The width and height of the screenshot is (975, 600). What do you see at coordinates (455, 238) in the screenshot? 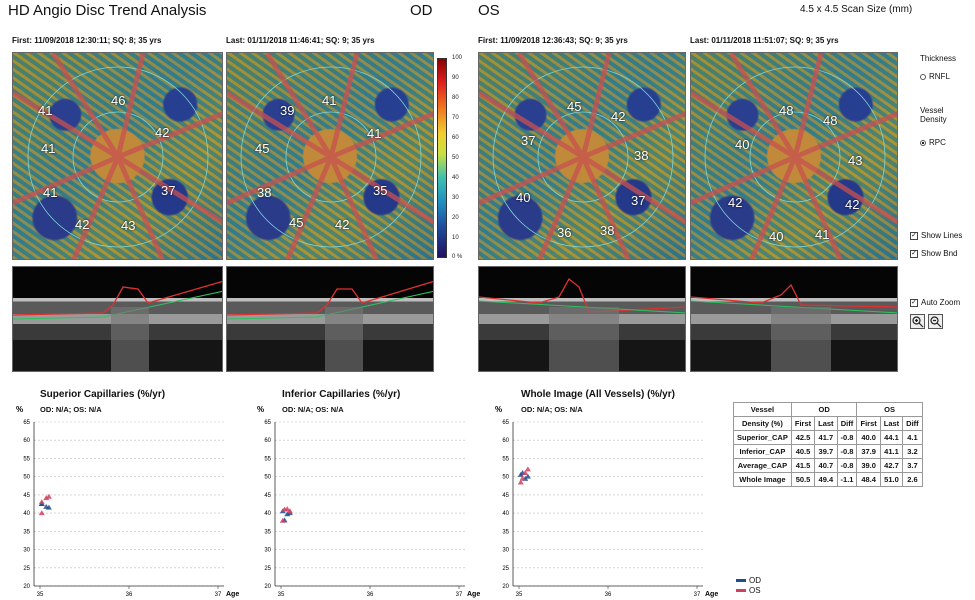
I see `colorbar-tick: 10` at bounding box center [455, 238].